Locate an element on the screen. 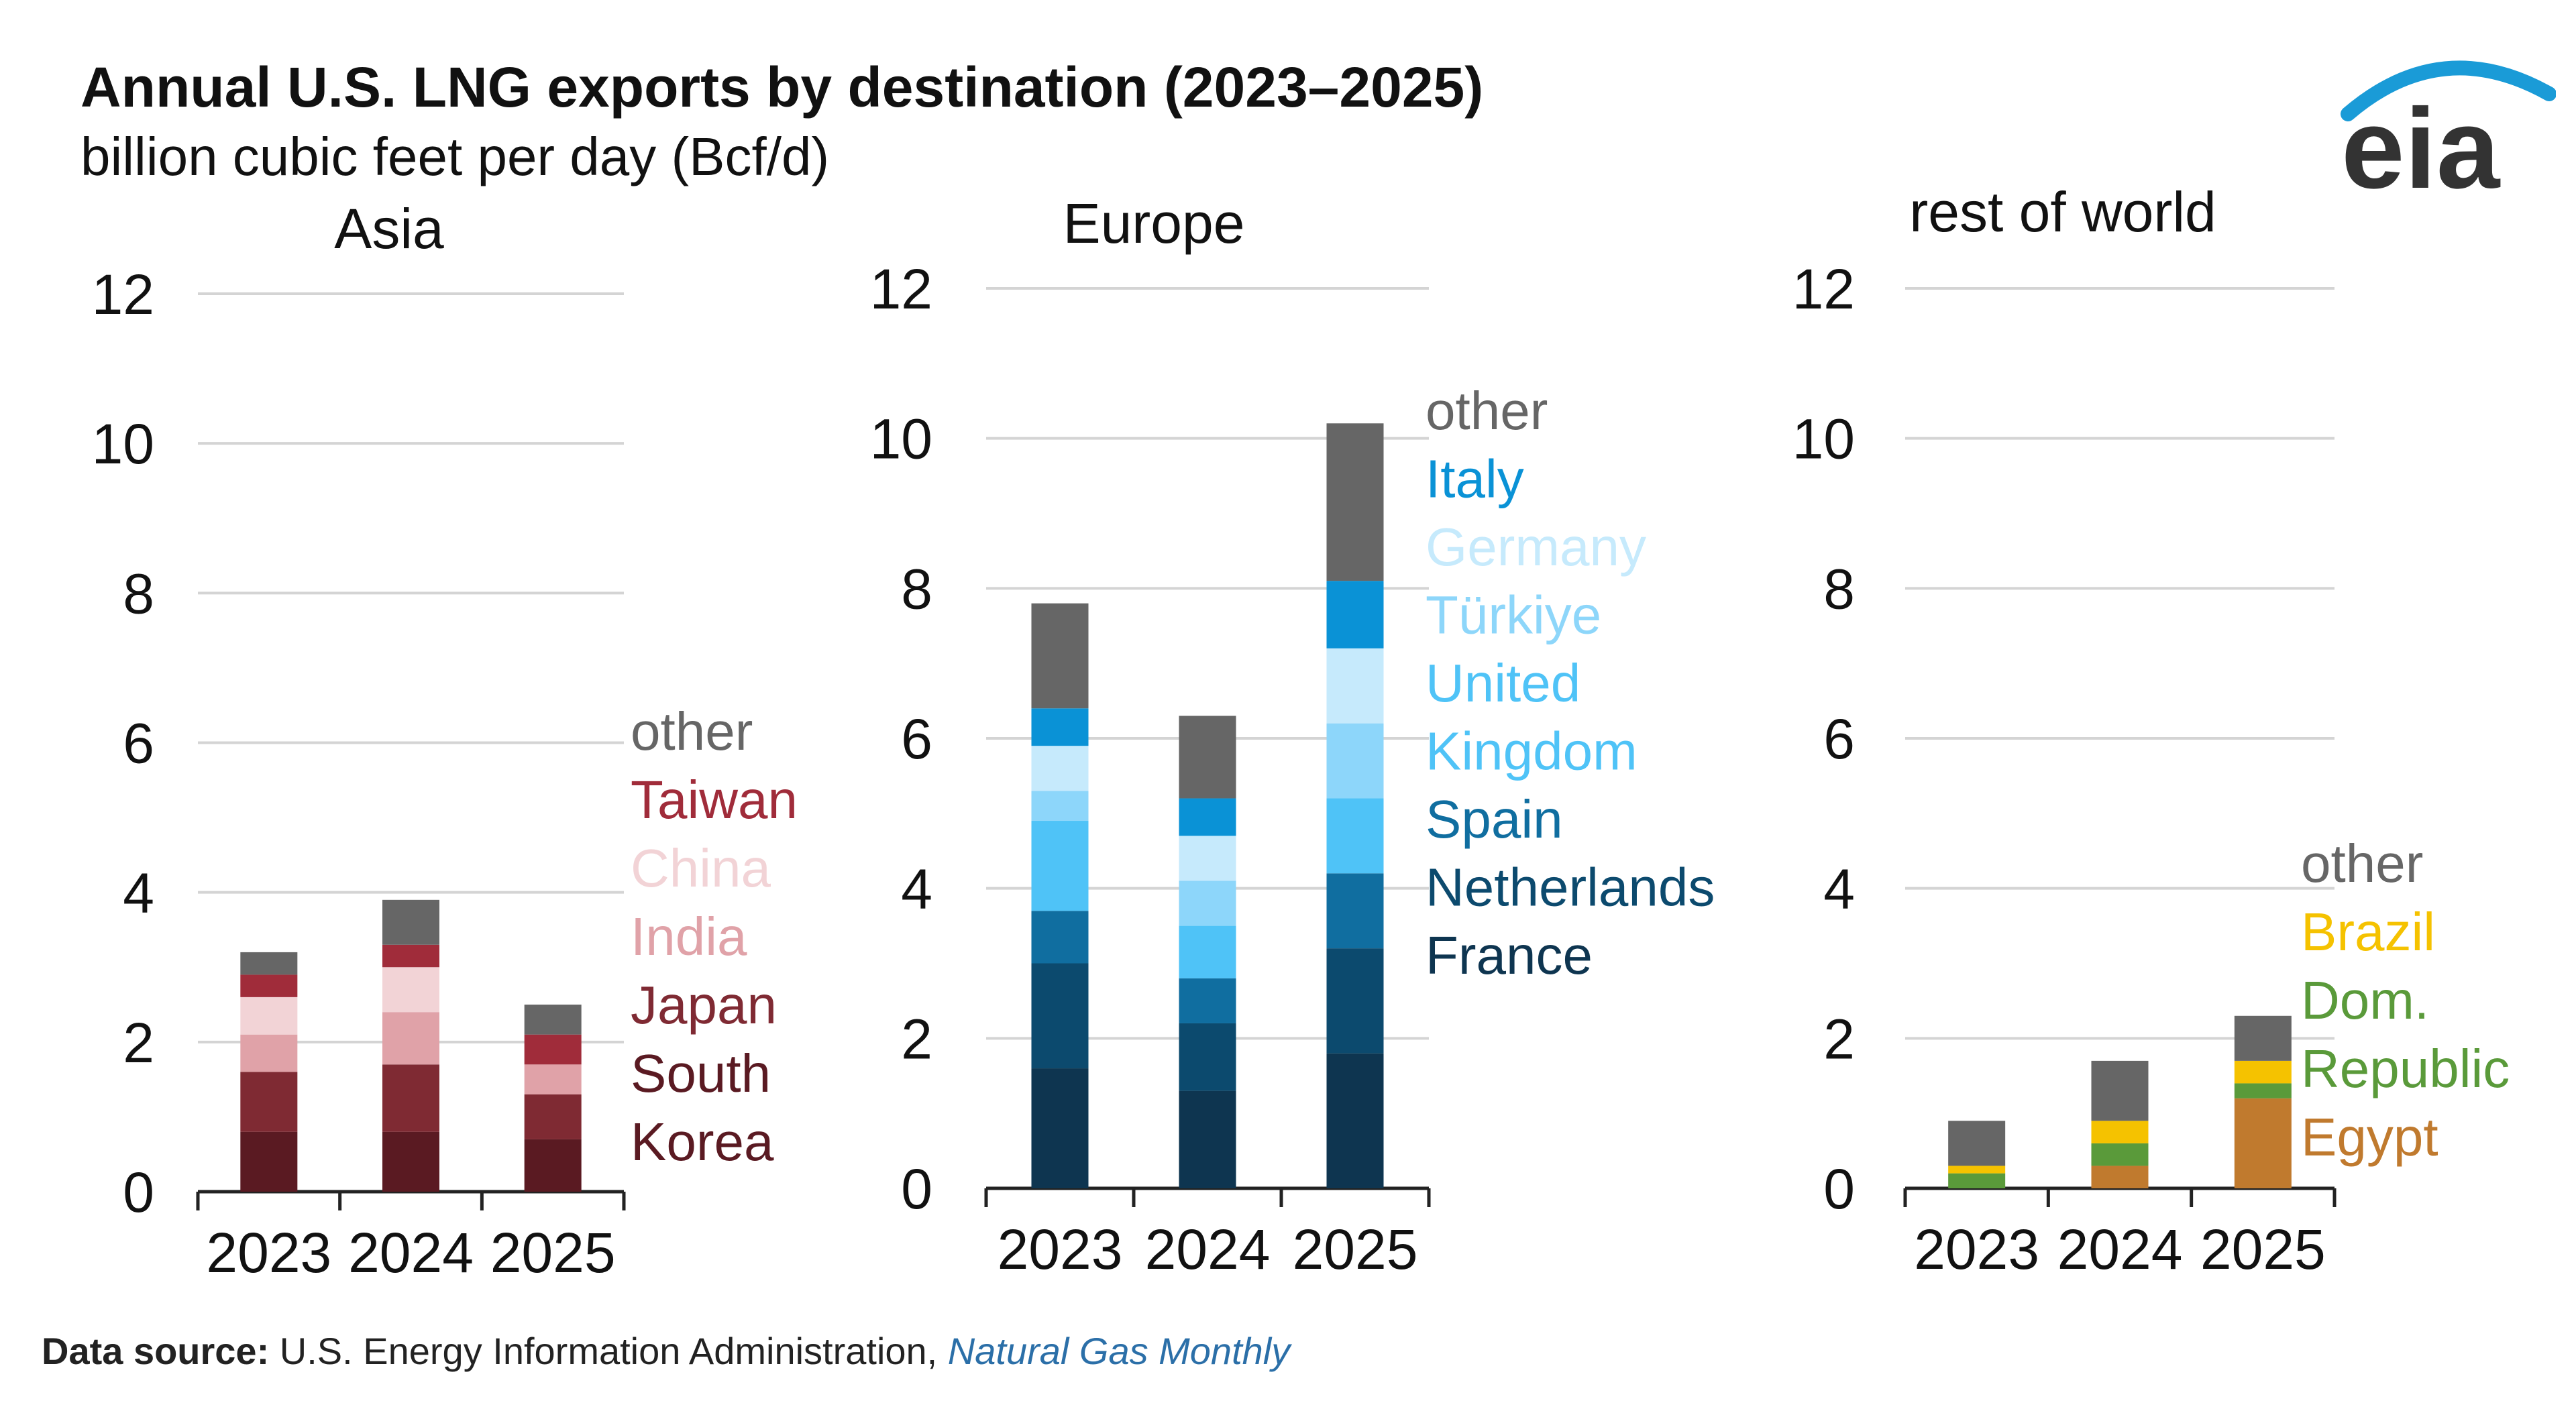 The width and height of the screenshot is (2576, 1415). legend-label: United is located at coordinates (1503, 683).